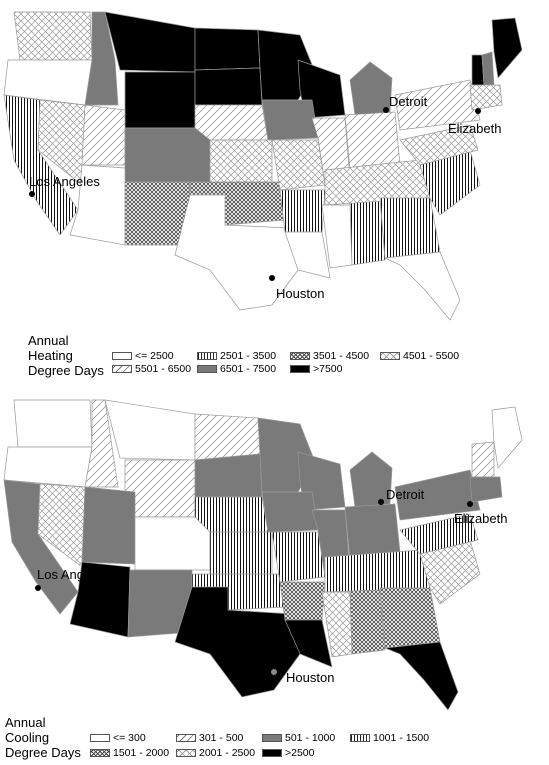 The width and height of the screenshot is (549, 765). What do you see at coordinates (300, 369) in the screenshot?
I see `swatch-black` at bounding box center [300, 369].